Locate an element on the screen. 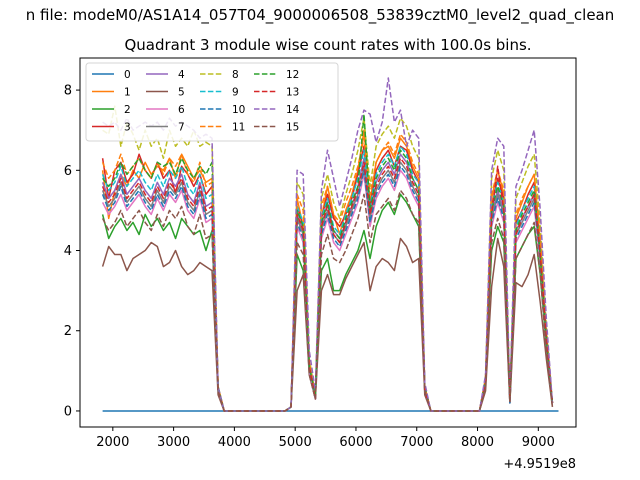 This screenshot has height=480, width=640. legend-label-module-7: 7 is located at coordinates (181, 128).